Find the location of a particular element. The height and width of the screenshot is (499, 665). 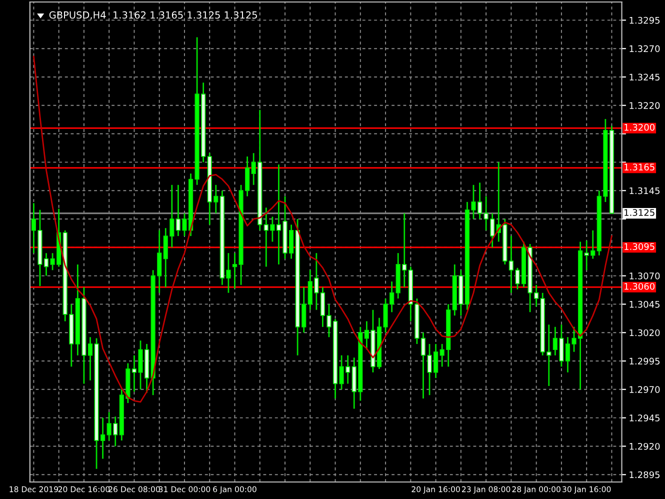

y-tick-label: 1.2895 is located at coordinates (645, 474).